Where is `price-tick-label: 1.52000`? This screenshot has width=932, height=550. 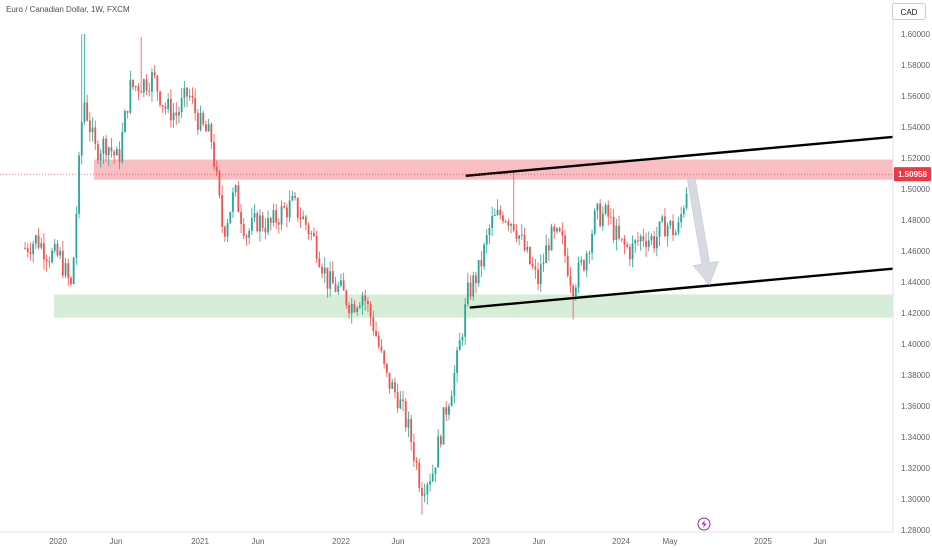 price-tick-label: 1.52000 is located at coordinates (915, 158).